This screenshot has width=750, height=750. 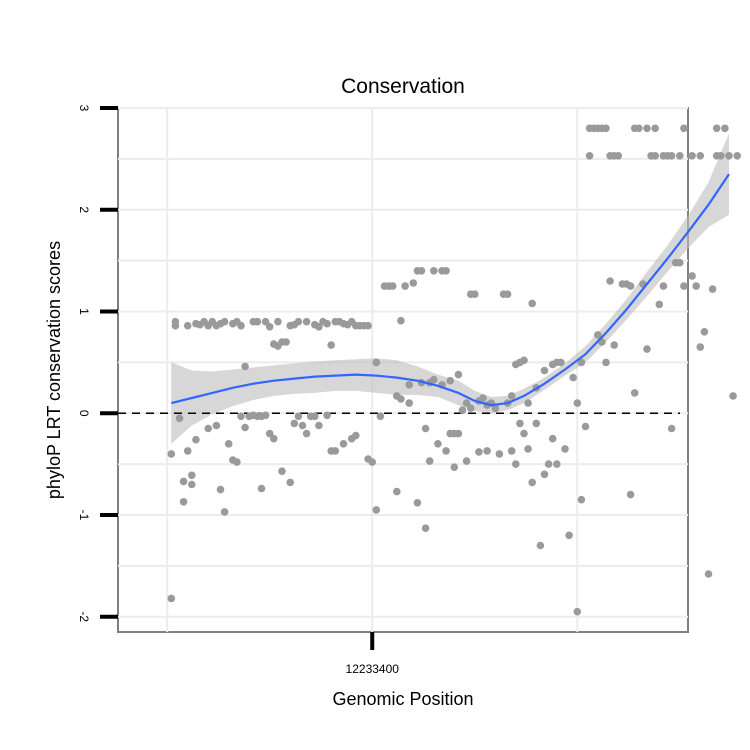 What do you see at coordinates (402, 699) in the screenshot?
I see `x-axis-label: Genomic Position` at bounding box center [402, 699].